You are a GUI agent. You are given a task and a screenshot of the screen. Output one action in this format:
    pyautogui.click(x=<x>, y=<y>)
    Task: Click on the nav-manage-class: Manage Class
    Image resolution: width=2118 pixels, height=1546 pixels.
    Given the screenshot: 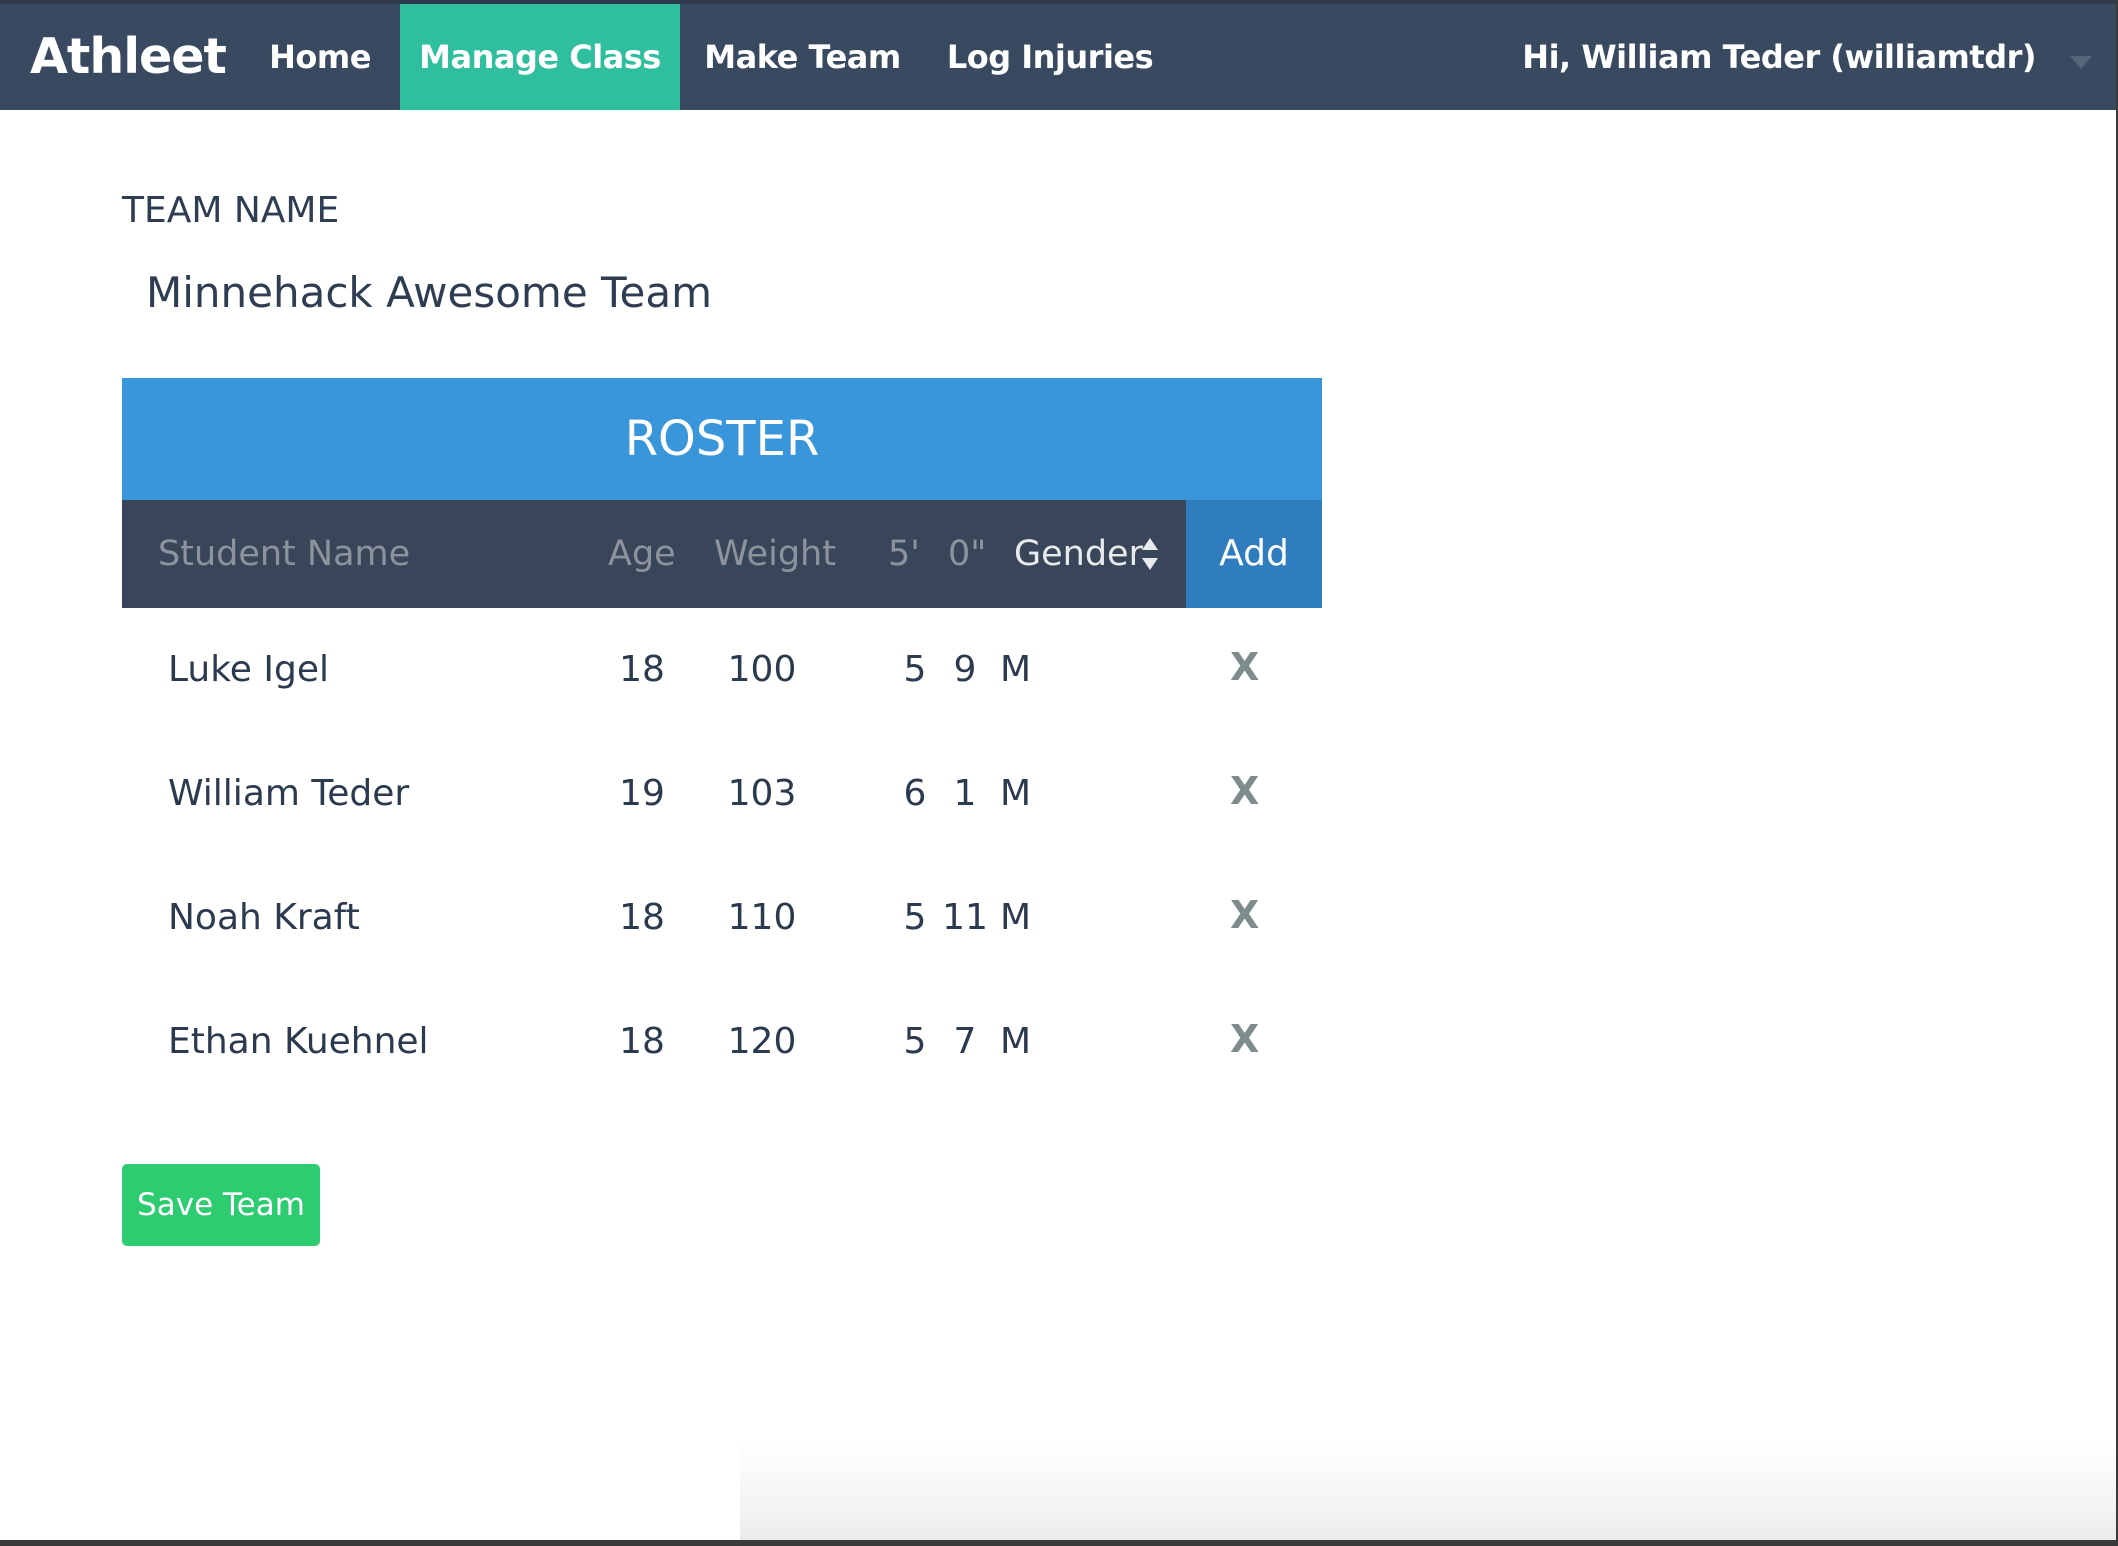 What is the action you would take?
    pyautogui.click(x=540, y=57)
    